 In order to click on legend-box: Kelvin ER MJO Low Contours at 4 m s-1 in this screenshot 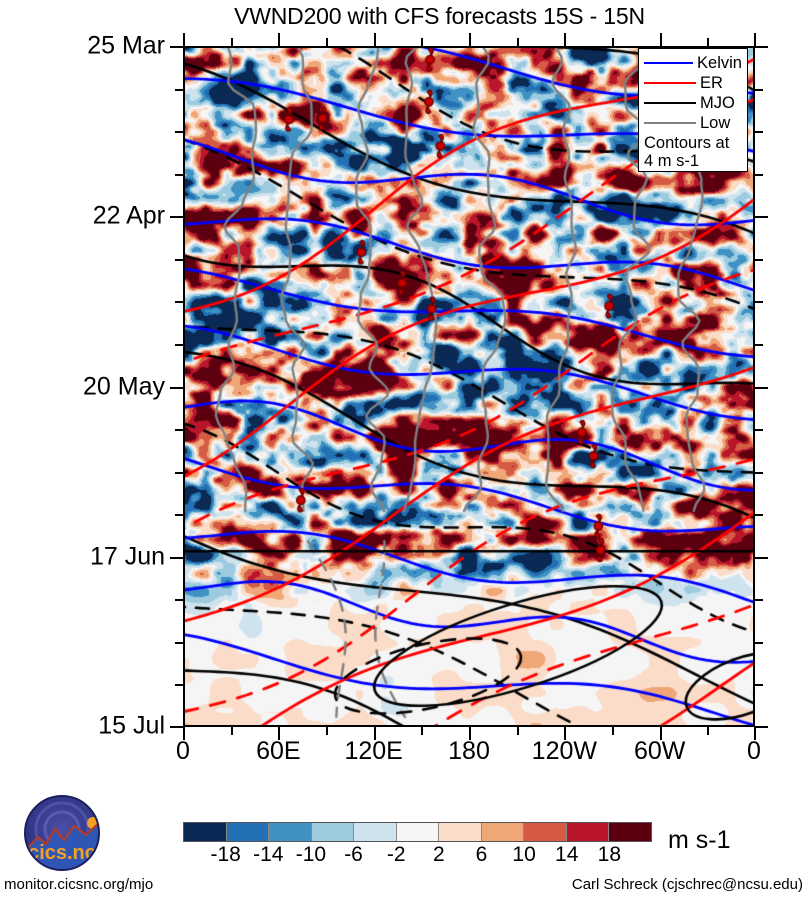, I will do `click(693, 110)`.